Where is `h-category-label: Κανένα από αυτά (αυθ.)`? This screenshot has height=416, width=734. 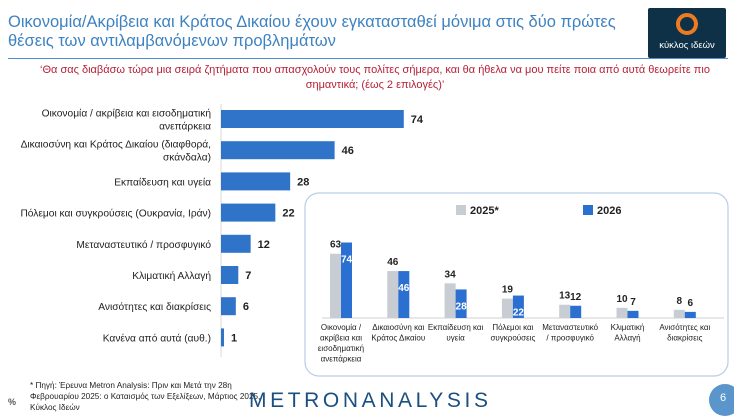 h-category-label: Κανένα από αυτά (αυθ.) is located at coordinates (157, 338).